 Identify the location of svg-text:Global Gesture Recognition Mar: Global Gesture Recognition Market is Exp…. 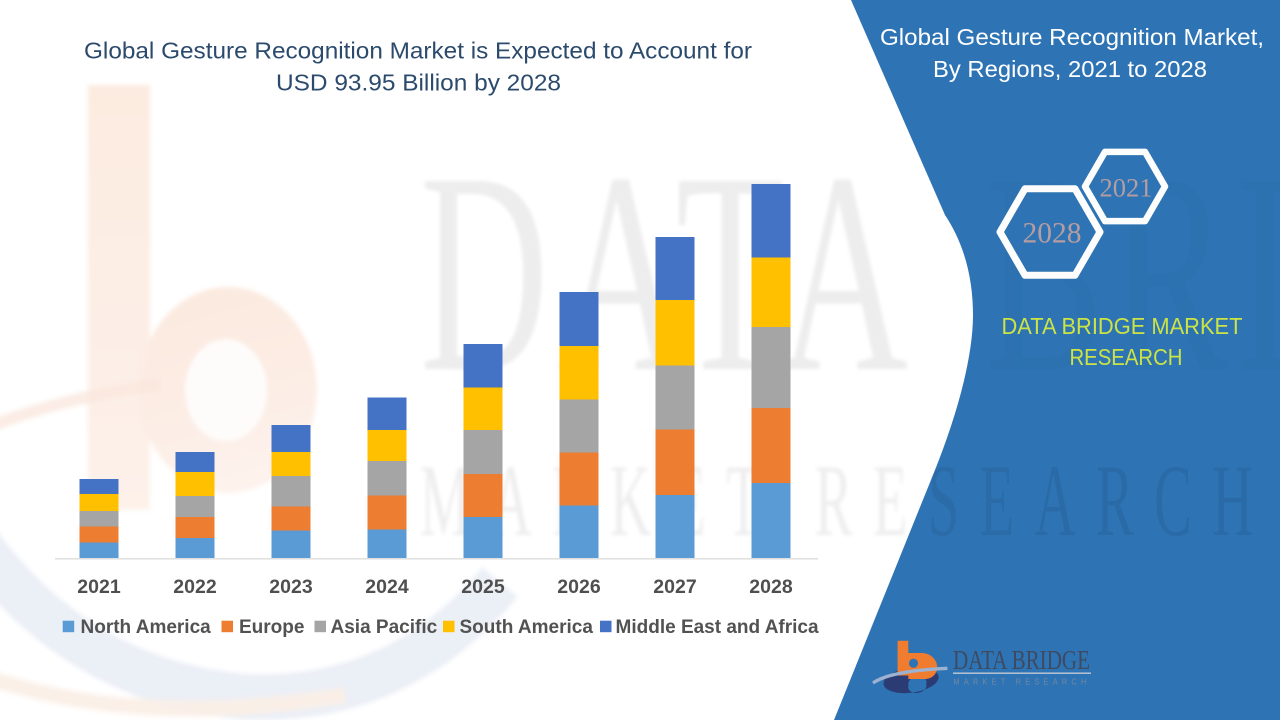
(418, 51).